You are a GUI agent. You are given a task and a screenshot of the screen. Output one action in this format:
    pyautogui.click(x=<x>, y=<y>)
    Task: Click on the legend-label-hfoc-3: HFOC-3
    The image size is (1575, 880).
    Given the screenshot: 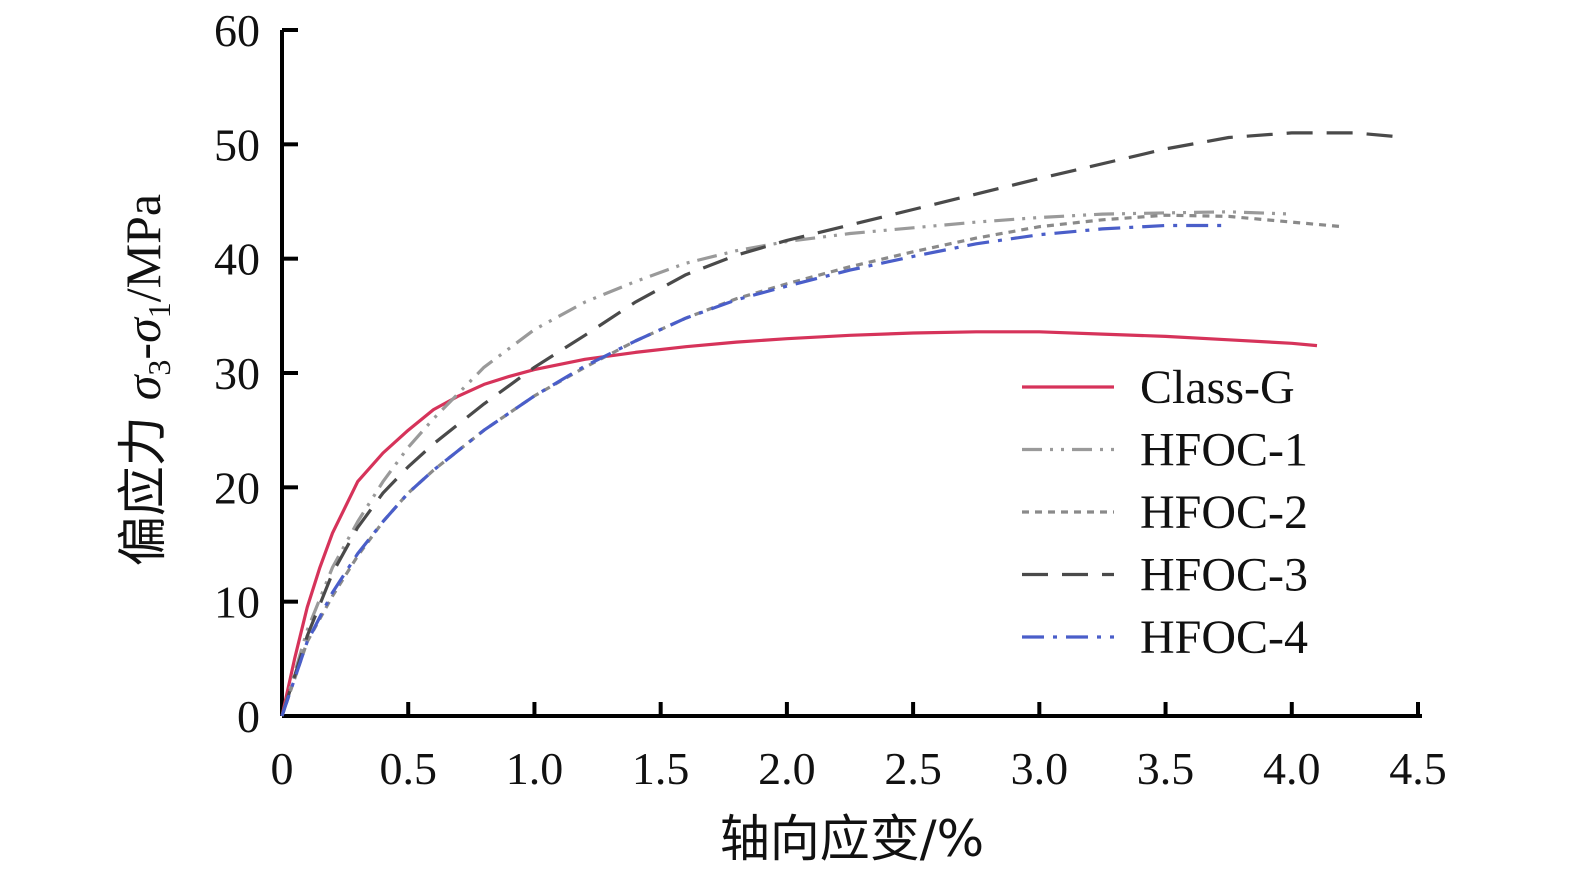 What is the action you would take?
    pyautogui.click(x=1224, y=575)
    